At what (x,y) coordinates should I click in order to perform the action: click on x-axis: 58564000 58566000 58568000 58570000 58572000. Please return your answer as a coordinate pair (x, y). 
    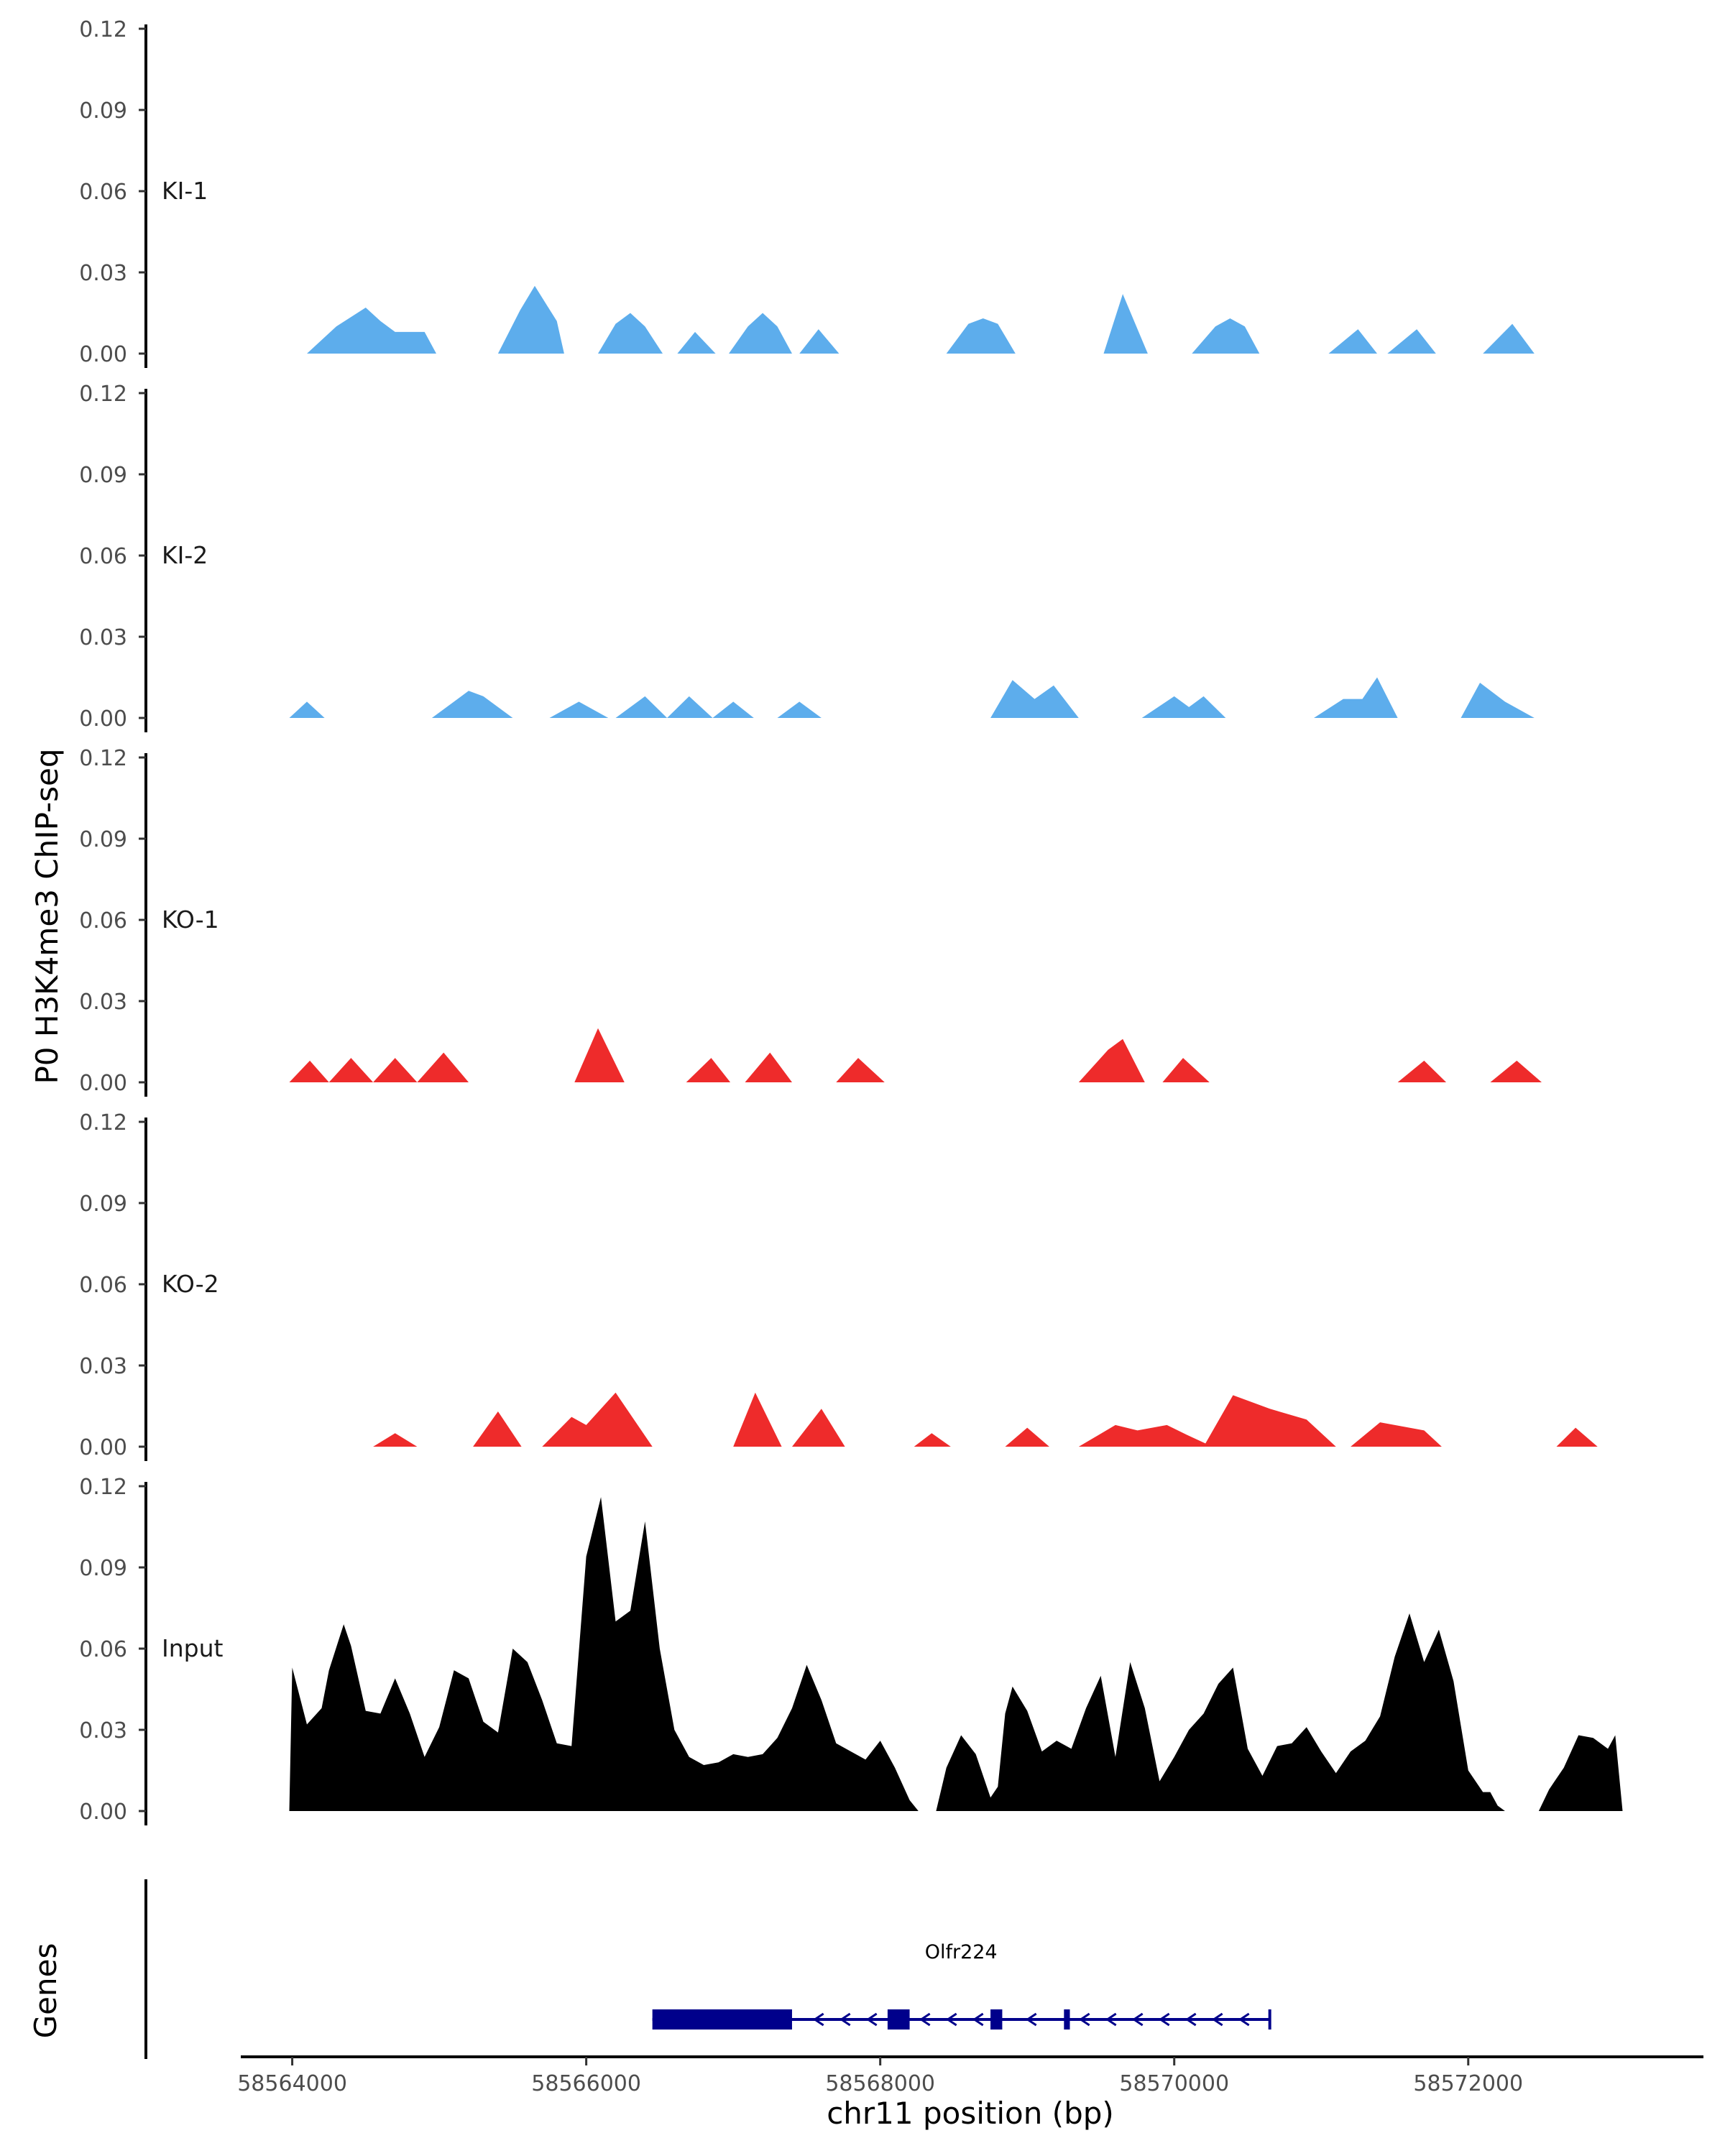
    Looking at the image, I should click on (970, 2075).